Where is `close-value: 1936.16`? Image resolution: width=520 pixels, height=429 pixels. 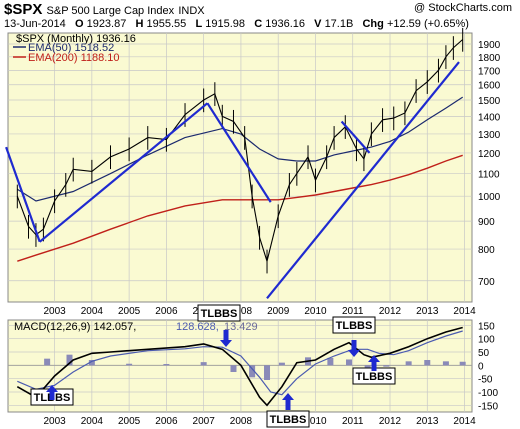
close-value: 1936.16 is located at coordinates (285, 24).